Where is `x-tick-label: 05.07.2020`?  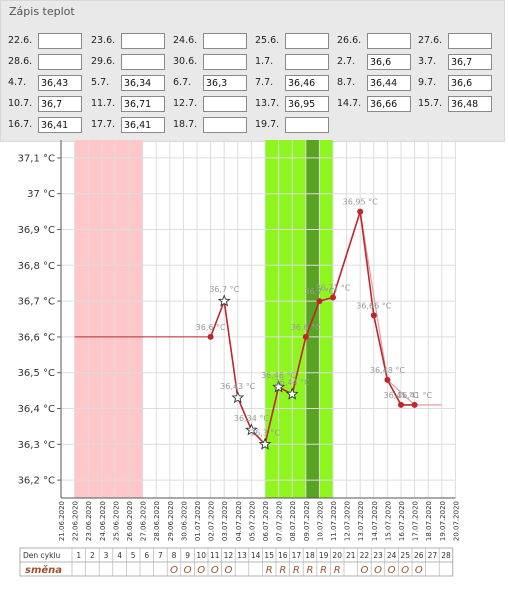 x-tick-label: 05.07.2020 is located at coordinates (252, 521).